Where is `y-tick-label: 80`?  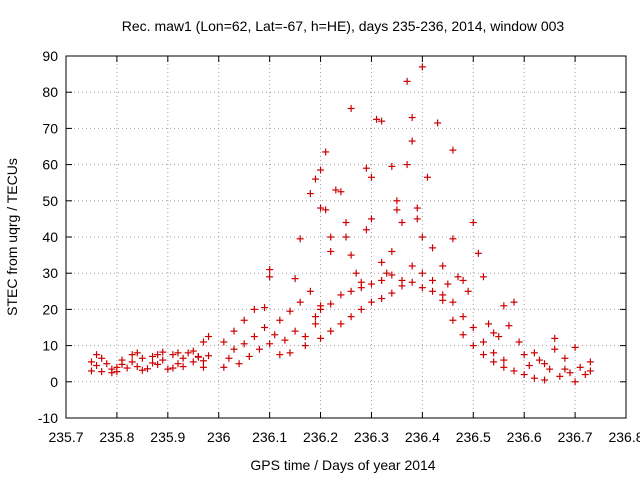
y-tick-label: 80 is located at coordinates (50, 92).